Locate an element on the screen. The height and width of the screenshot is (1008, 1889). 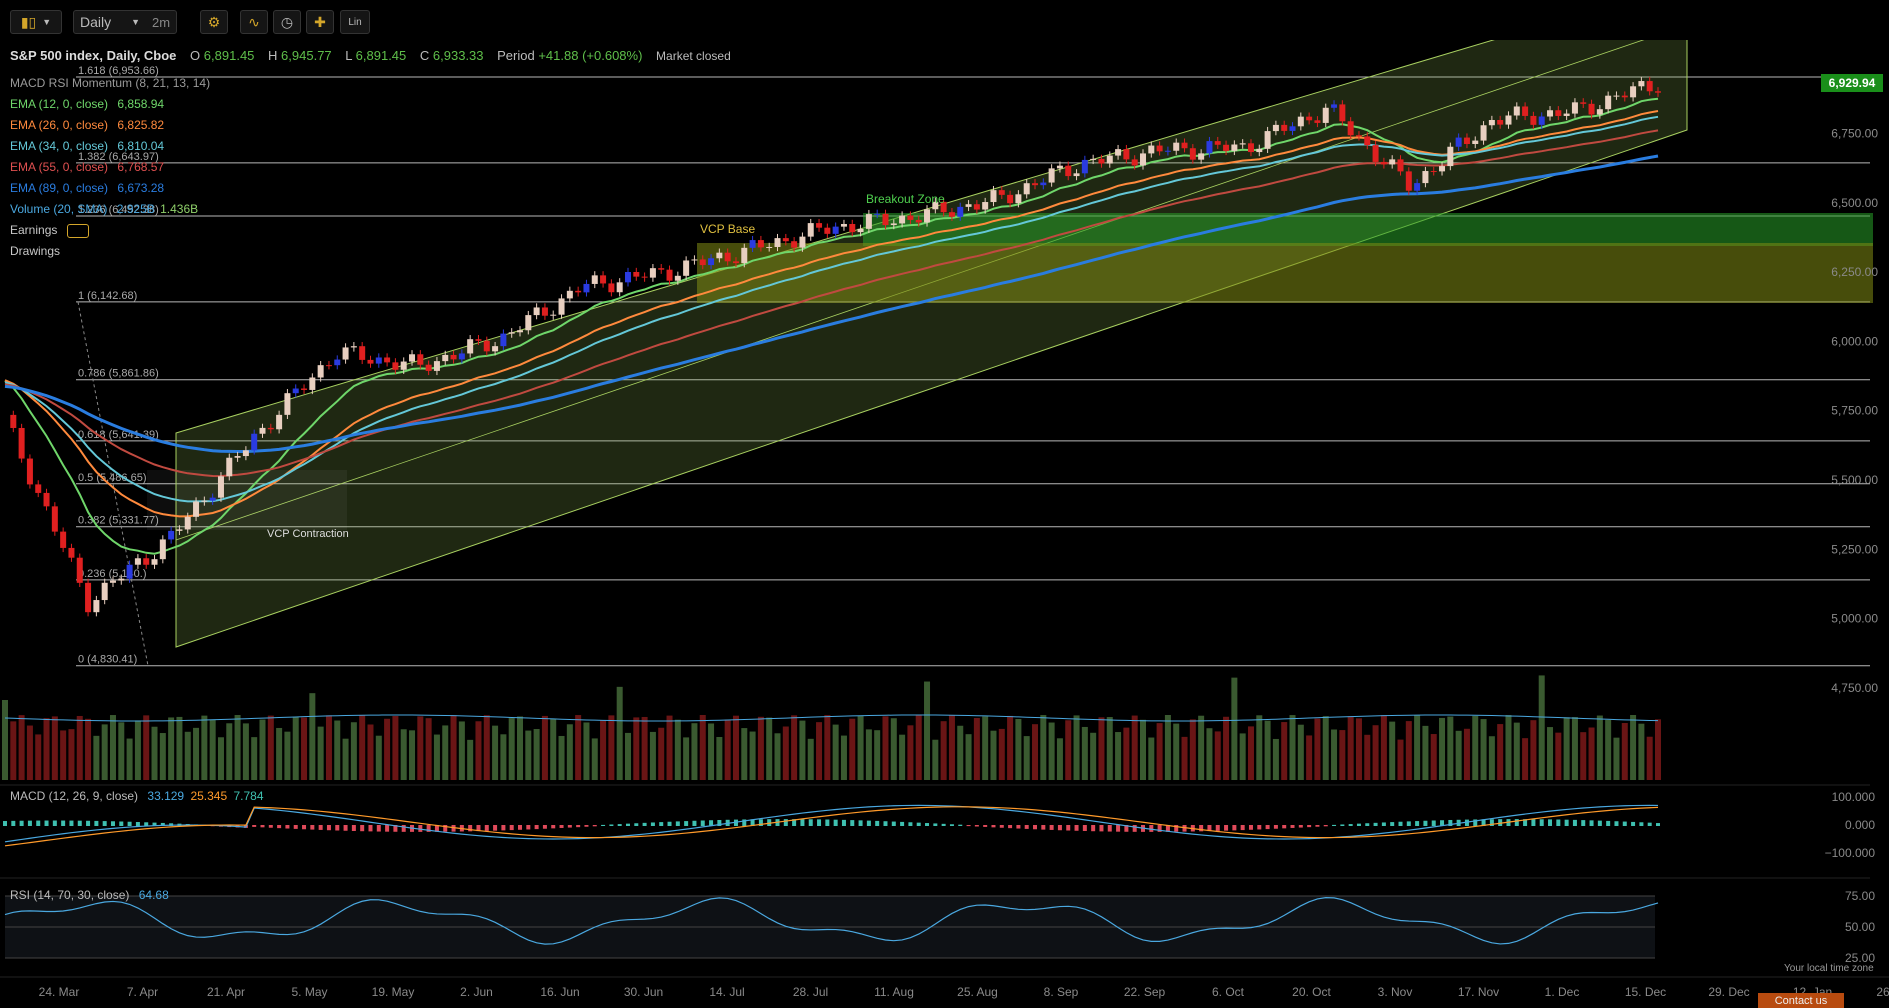
period-label: Period is located at coordinates (516, 55).